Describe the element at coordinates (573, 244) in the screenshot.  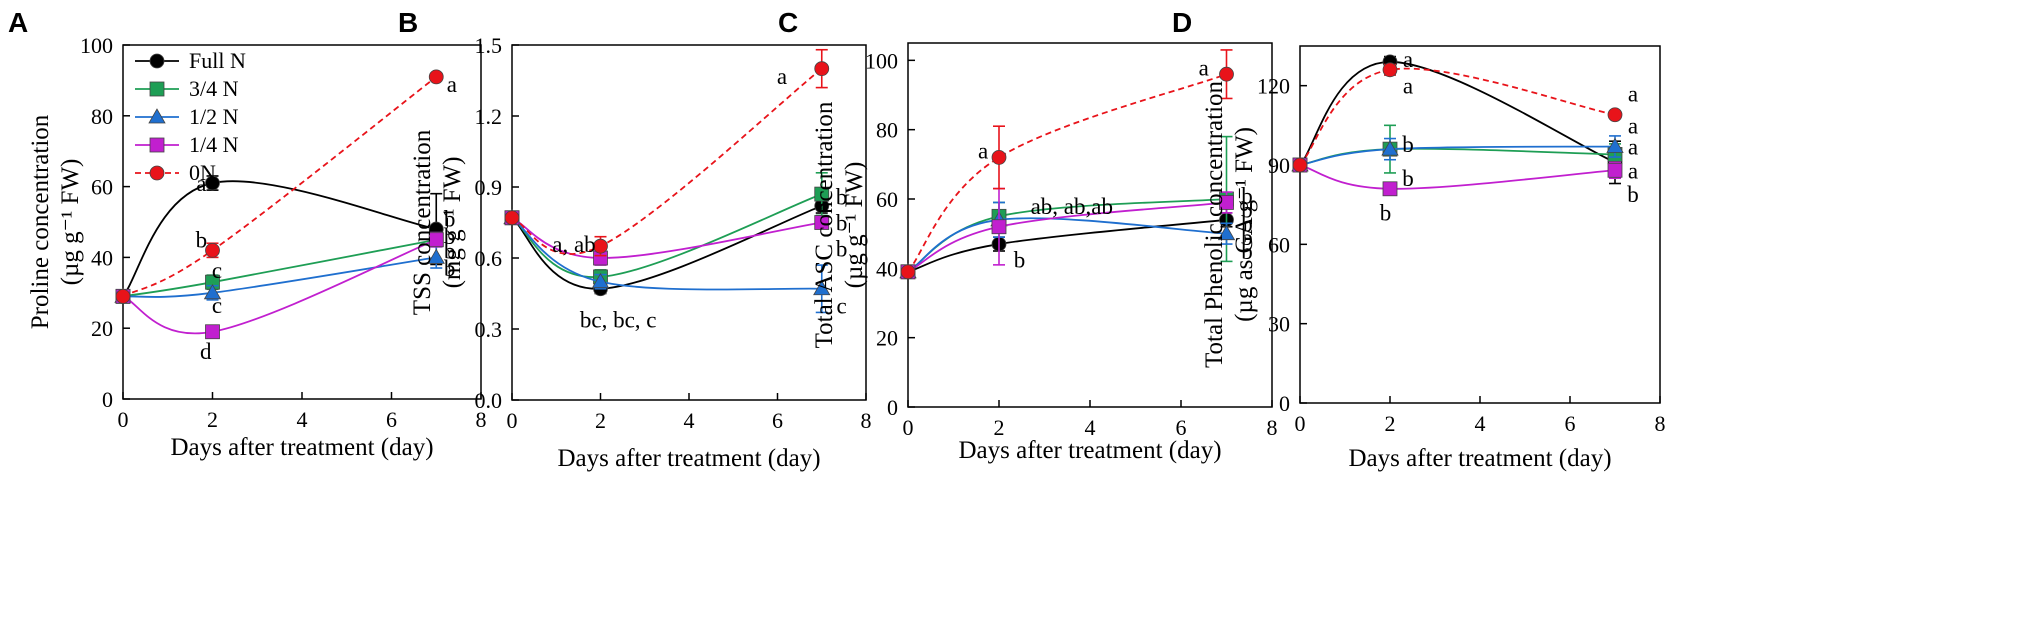
I see `significance-label: a, ab` at that location.